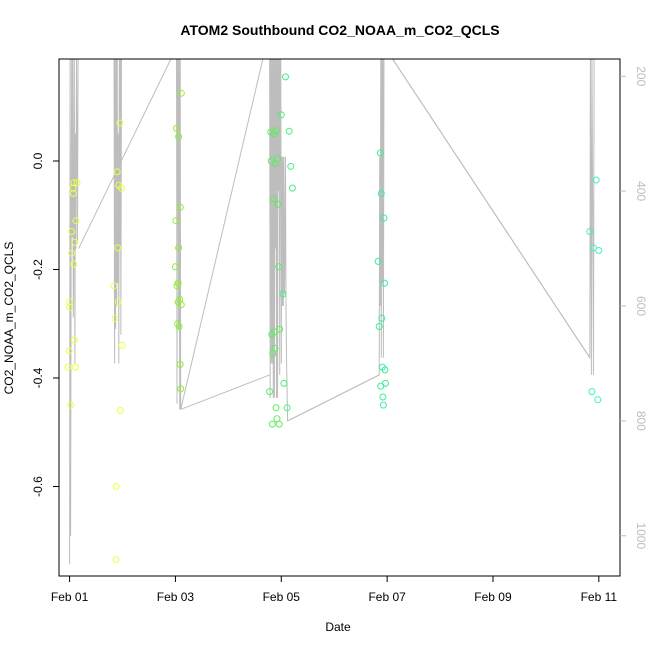 Image resolution: width=650 pixels, height=650 pixels. Describe the element at coordinates (599, 597) in the screenshot. I see `x-tick-label: Feb 11` at that location.